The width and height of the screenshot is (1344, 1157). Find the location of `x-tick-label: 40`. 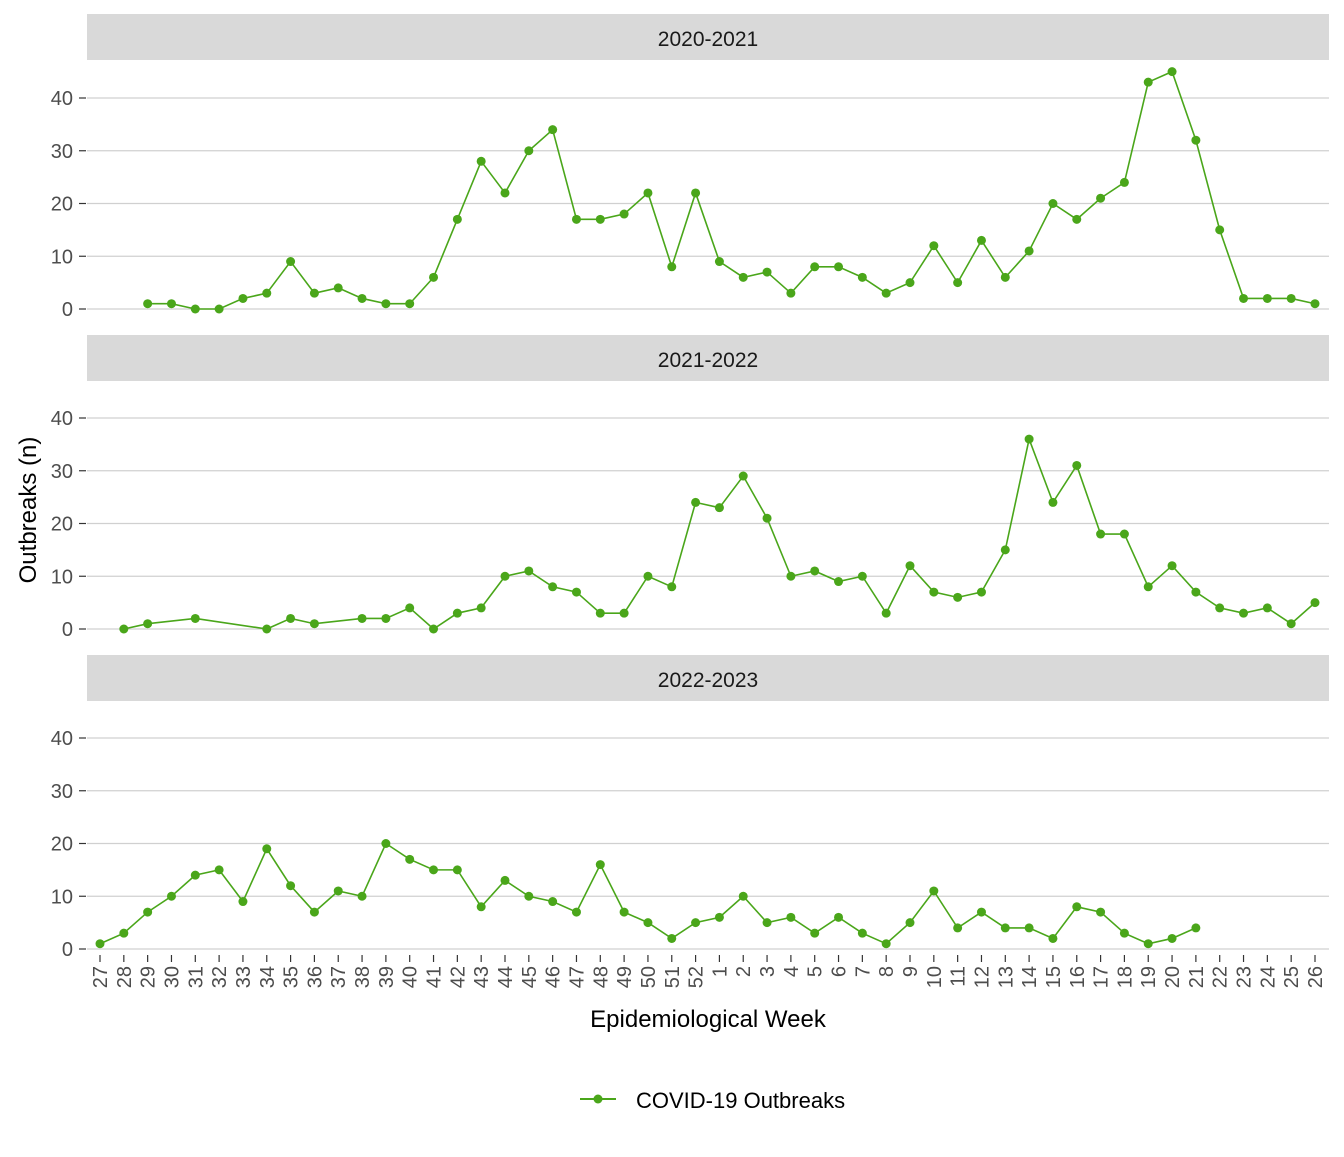

x-tick-label: 40 is located at coordinates (411, 977).